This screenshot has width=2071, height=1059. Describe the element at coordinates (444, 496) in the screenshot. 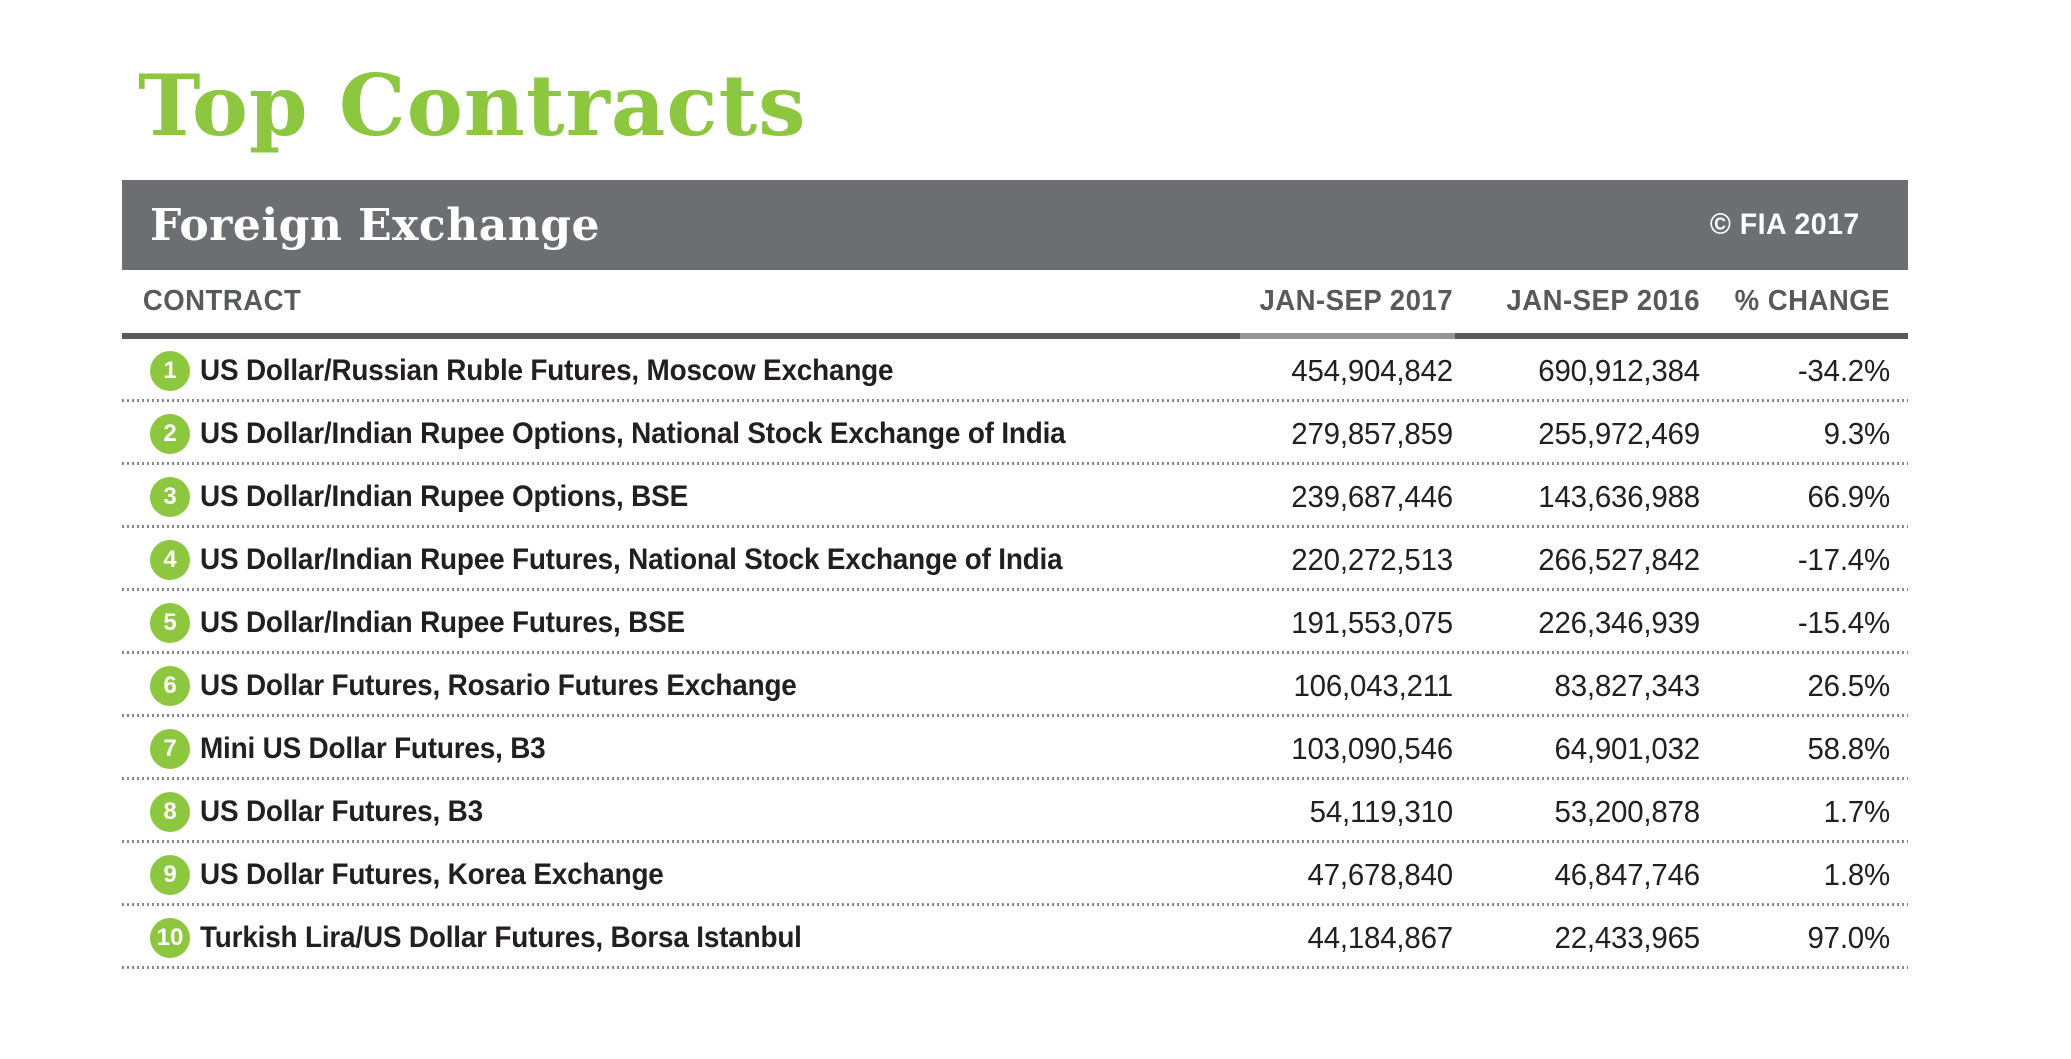

I see `contract-name: US Dollar/Indian Rupee Options, BSE` at that location.